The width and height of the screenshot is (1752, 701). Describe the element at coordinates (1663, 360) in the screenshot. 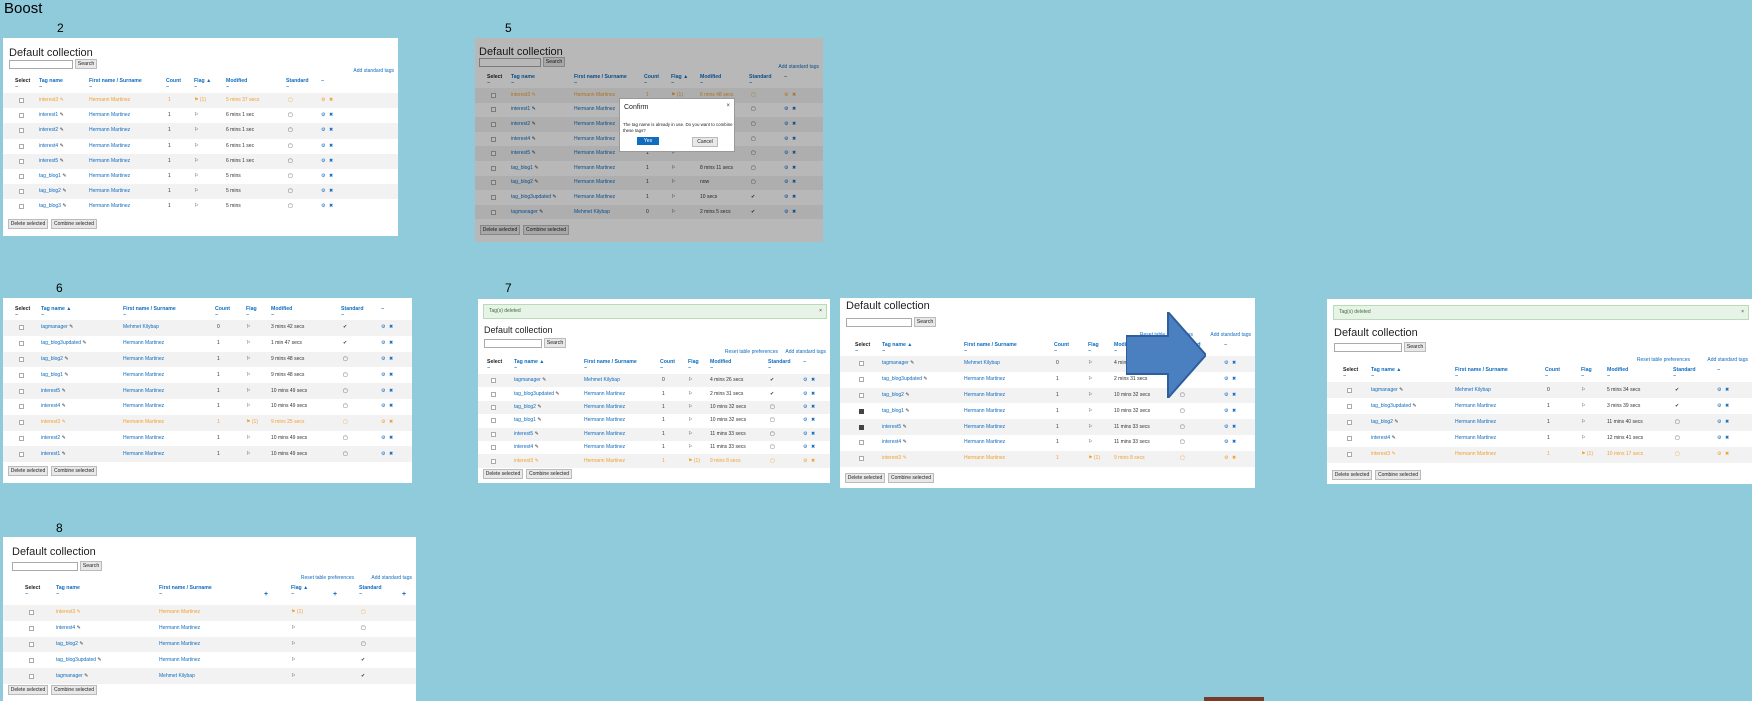

I see `reset-preferences-link: Reset table preferences` at that location.